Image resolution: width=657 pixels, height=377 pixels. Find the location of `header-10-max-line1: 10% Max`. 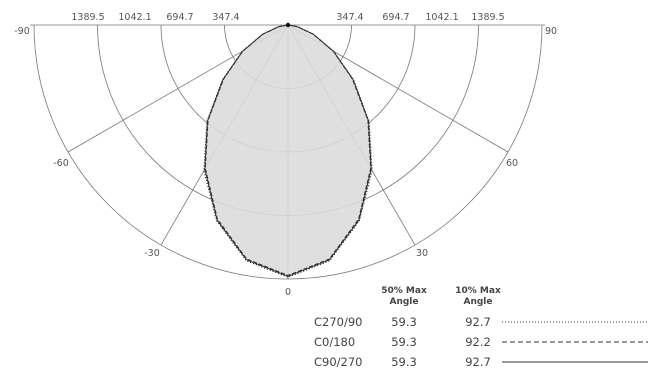

header-10-max-line1: 10% Max is located at coordinates (478, 291).